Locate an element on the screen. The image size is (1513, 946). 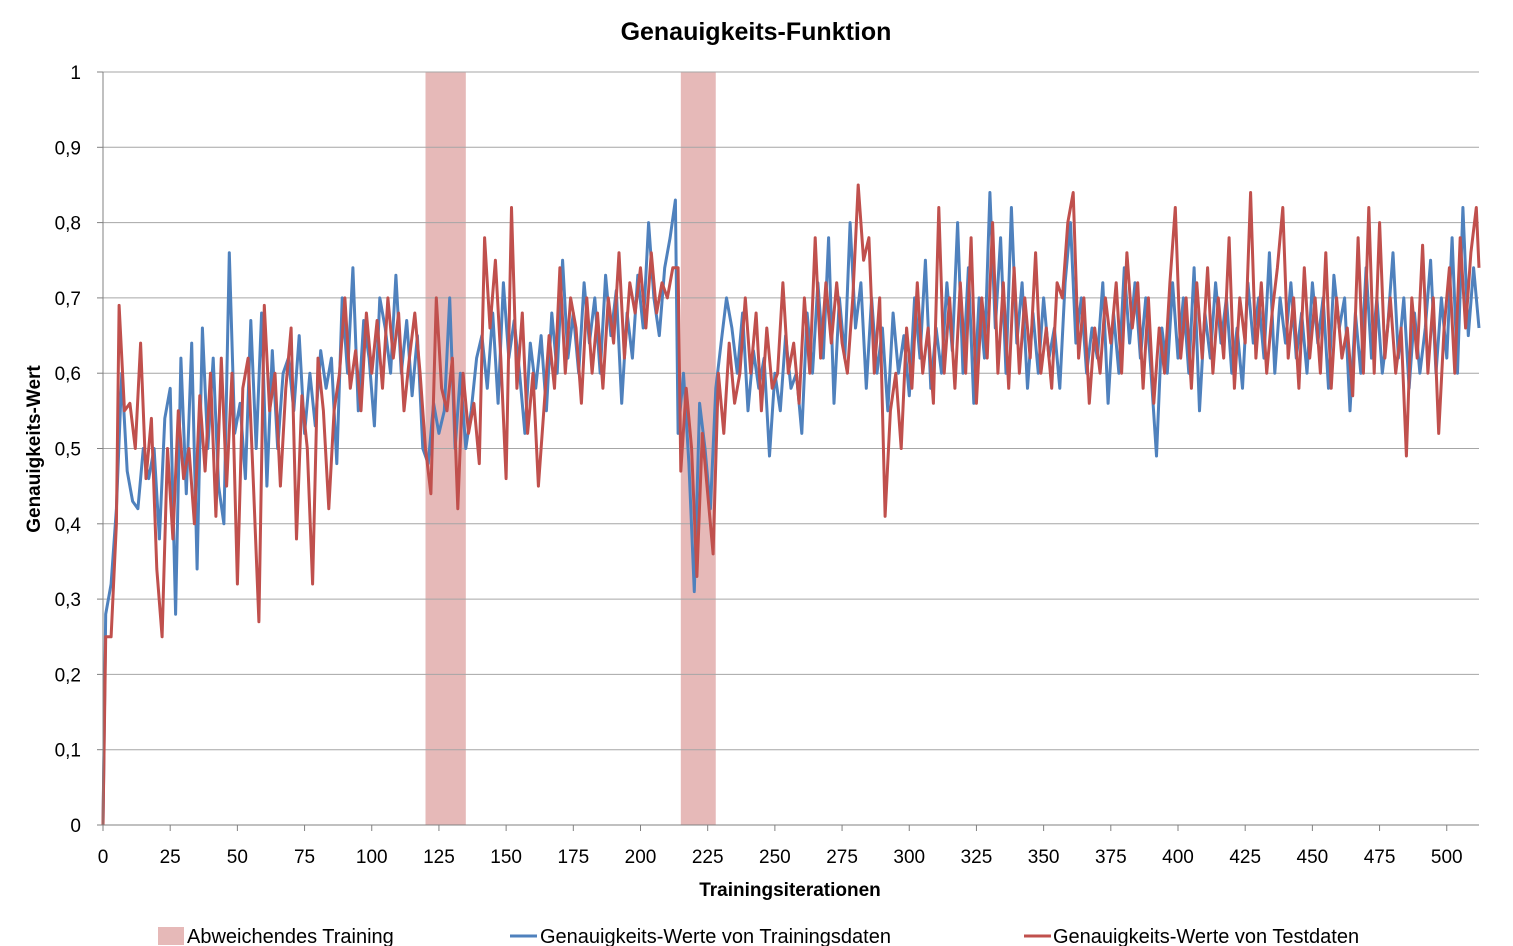
x-tick-label: 375 is located at coordinates (1111, 857).